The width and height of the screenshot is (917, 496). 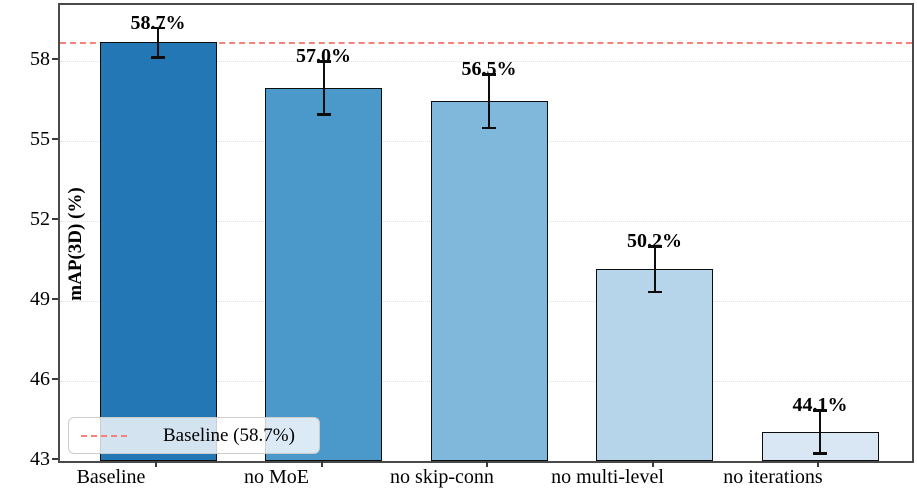 What do you see at coordinates (607, 477) in the screenshot?
I see `x-tick-label: no multi-level` at bounding box center [607, 477].